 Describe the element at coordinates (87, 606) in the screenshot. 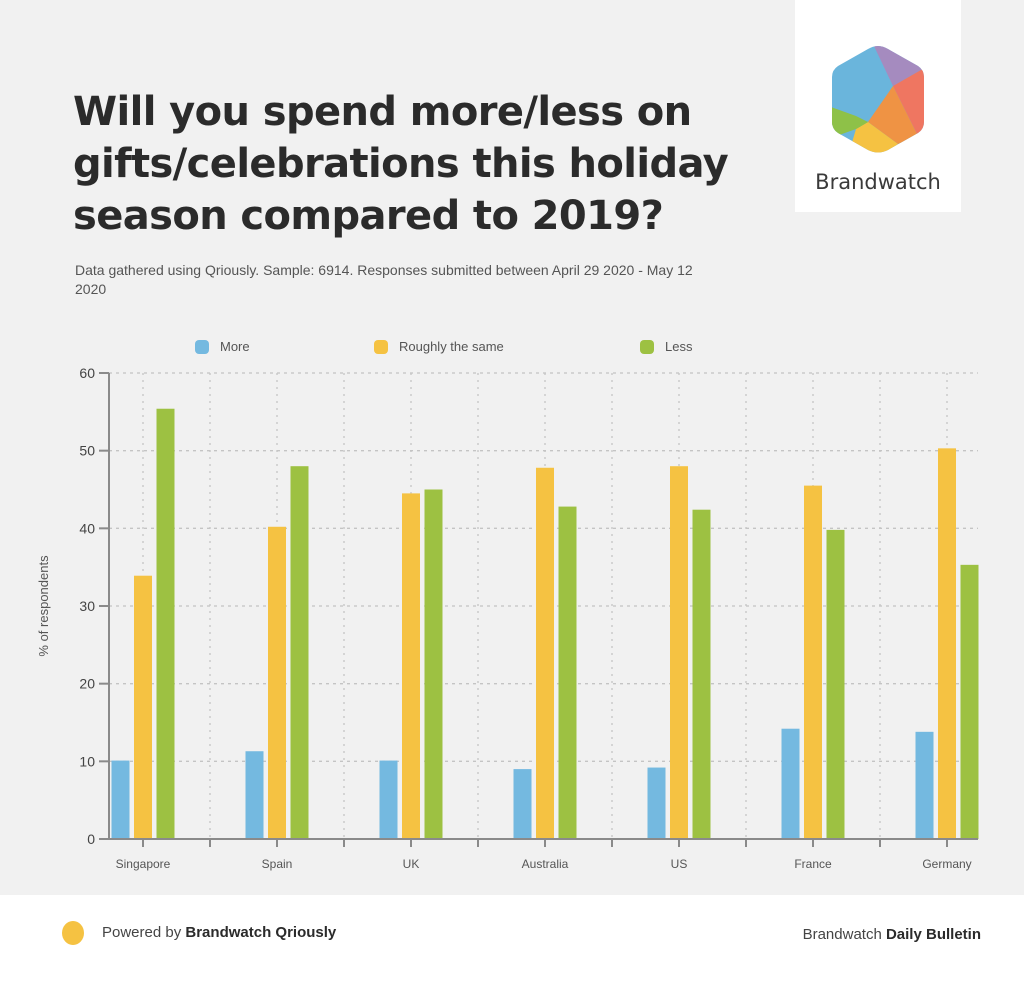

I see `y-tick-label: 30` at that location.